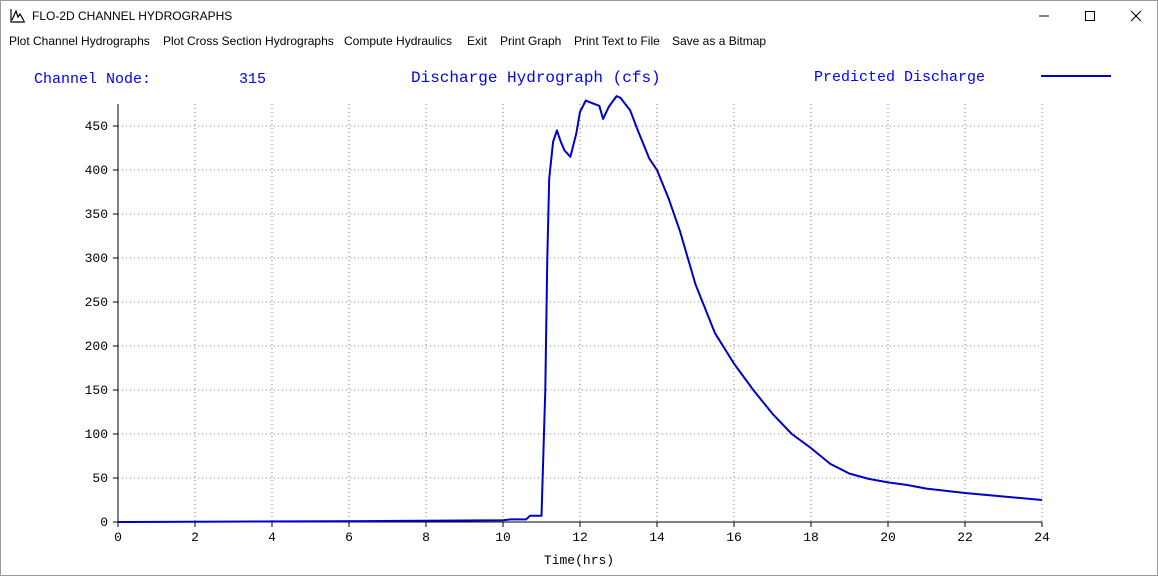 This screenshot has width=1158, height=576. What do you see at coordinates (503, 537) in the screenshot?
I see `x-tick-label: 10` at bounding box center [503, 537].